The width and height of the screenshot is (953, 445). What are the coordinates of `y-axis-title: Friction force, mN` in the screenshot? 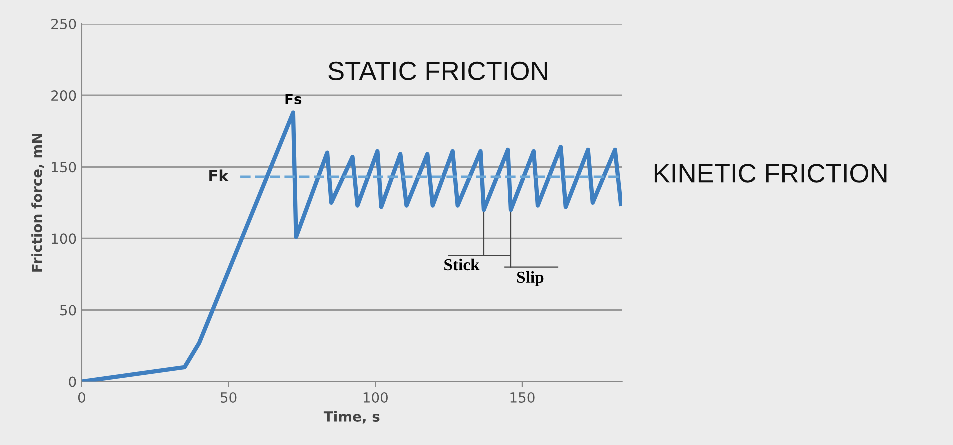 It's located at (38, 203).